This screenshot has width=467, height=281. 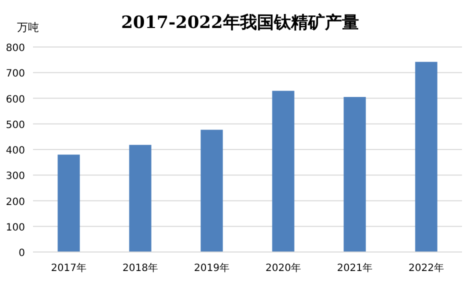 What do you see at coordinates (240, 23) in the screenshot?
I see `chart-title: 2017-2022年我国钛精矿产量` at bounding box center [240, 23].